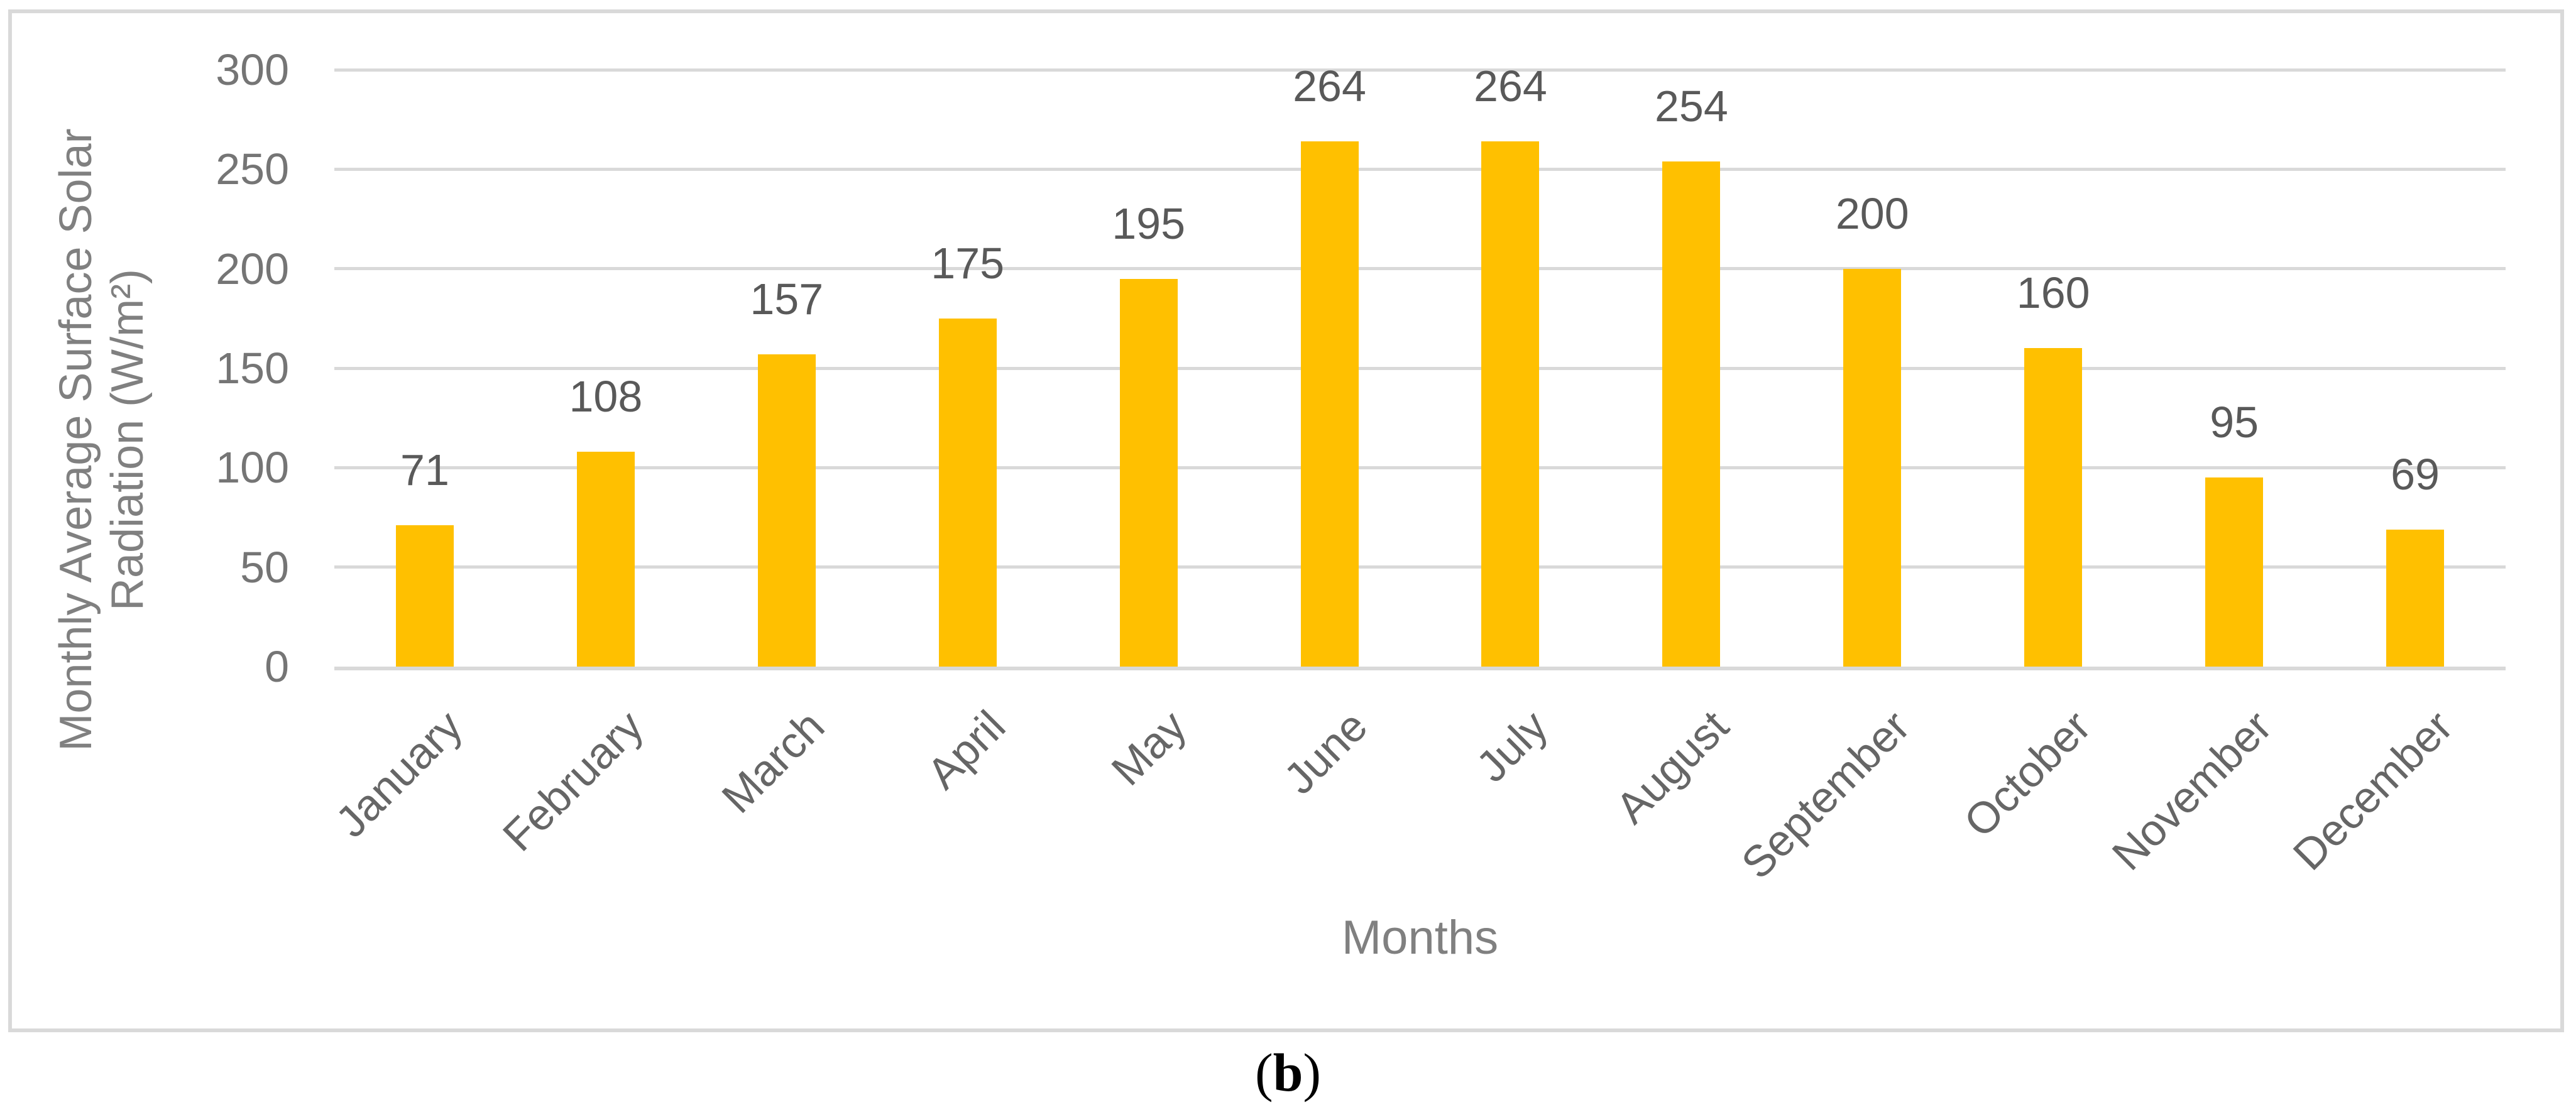  I want to click on data-label-july: 264, so click(1510, 86).